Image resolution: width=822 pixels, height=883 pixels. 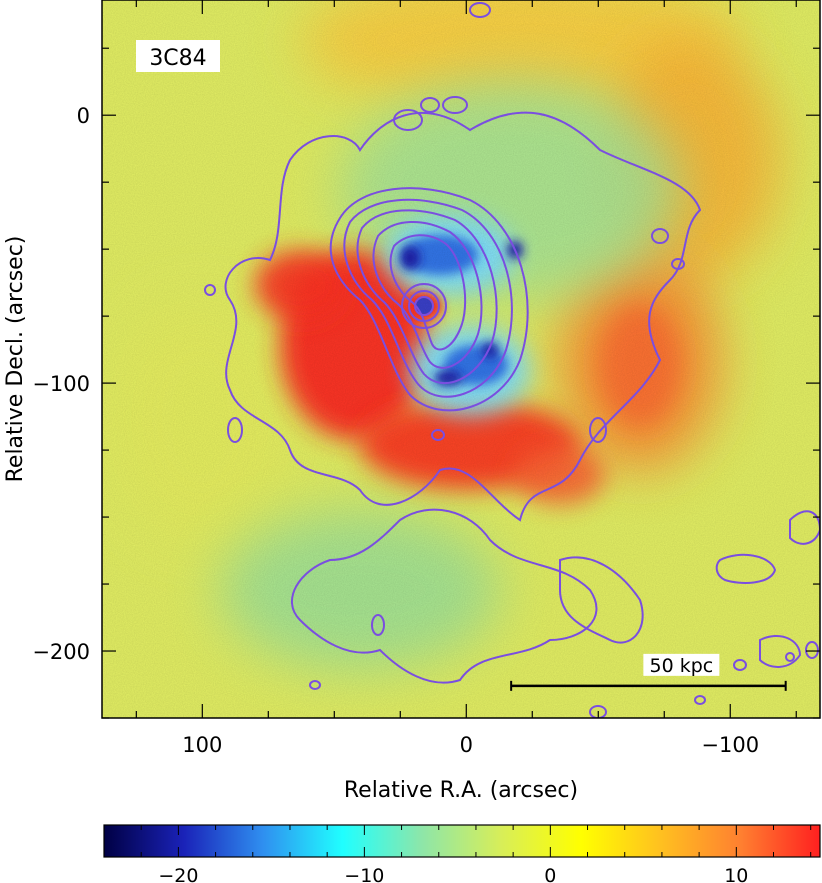 What do you see at coordinates (457, 841) in the screenshot?
I see `colorbar-ticks` at bounding box center [457, 841].